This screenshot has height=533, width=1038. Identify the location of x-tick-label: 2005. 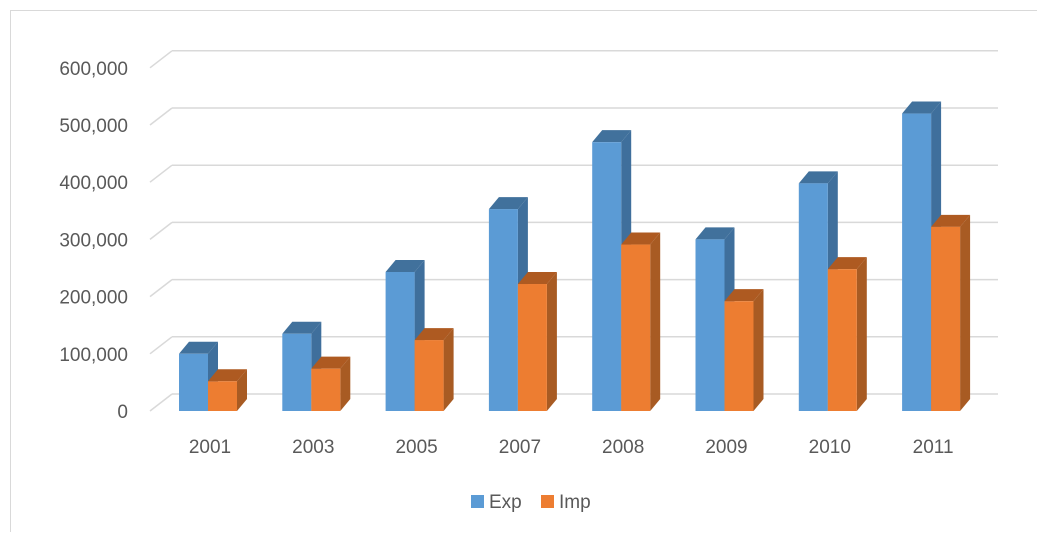
(416, 447).